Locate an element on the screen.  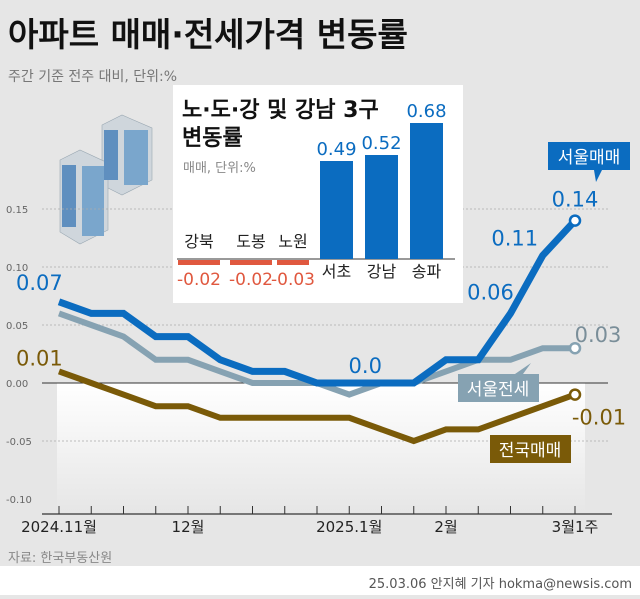
y-tick-label: 0.00 is located at coordinates (17, 384).